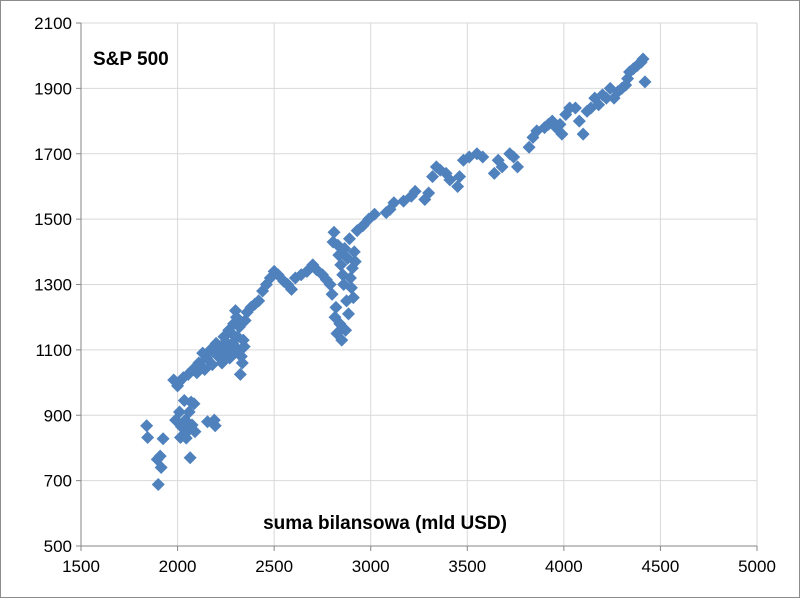 Image resolution: width=800 pixels, height=598 pixels. I want to click on x-axis-title: suma bilansowa (mld USD), so click(385, 523).